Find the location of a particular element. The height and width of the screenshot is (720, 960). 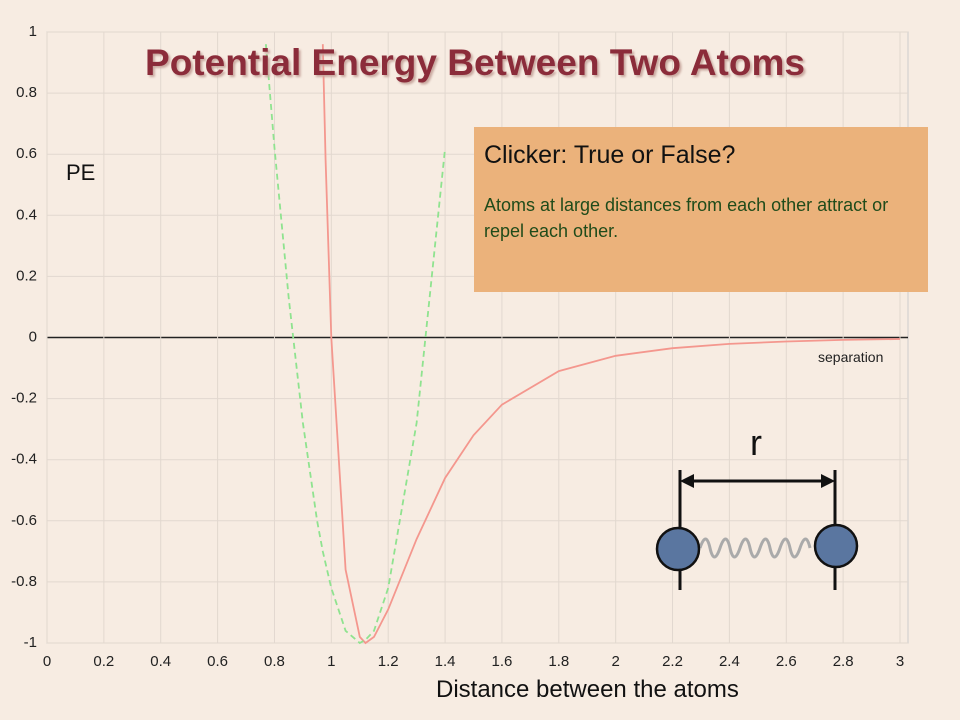

slide-title: Potential Energy Between Two Atoms is located at coordinates (475, 62).